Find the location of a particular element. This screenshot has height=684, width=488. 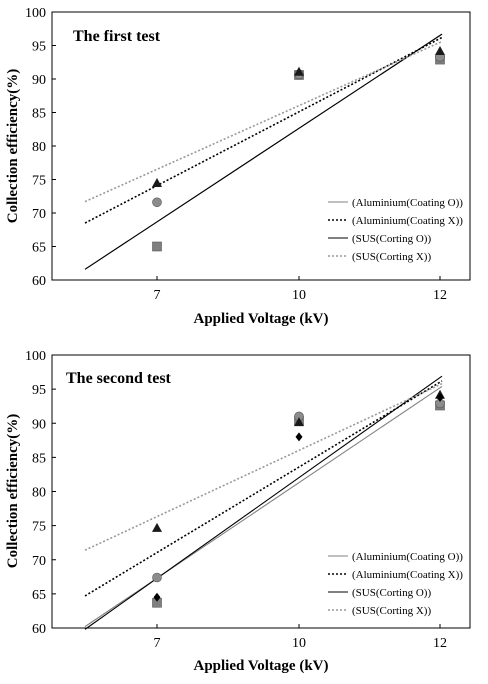

data-point-square is located at coordinates (157, 246).